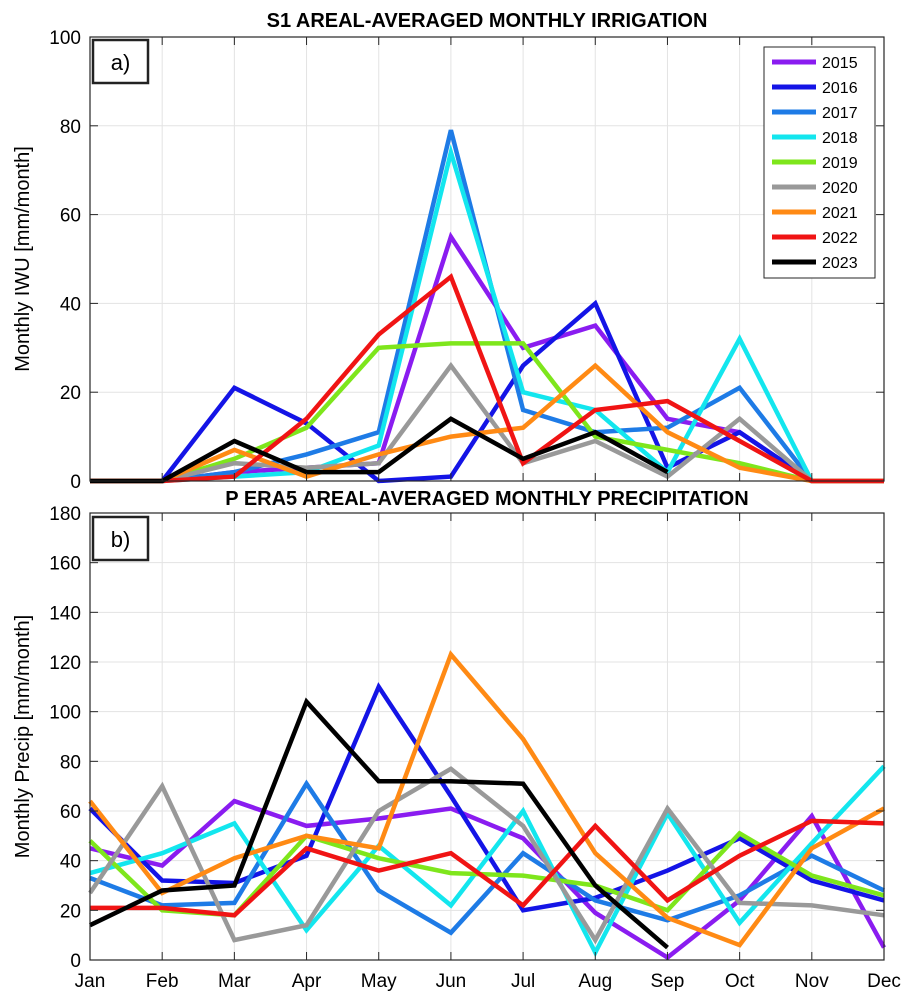 Image resolution: width=910 pixels, height=996 pixels. Describe the element at coordinates (379, 450) in the screenshot. I see `series-line-2023` at that location.